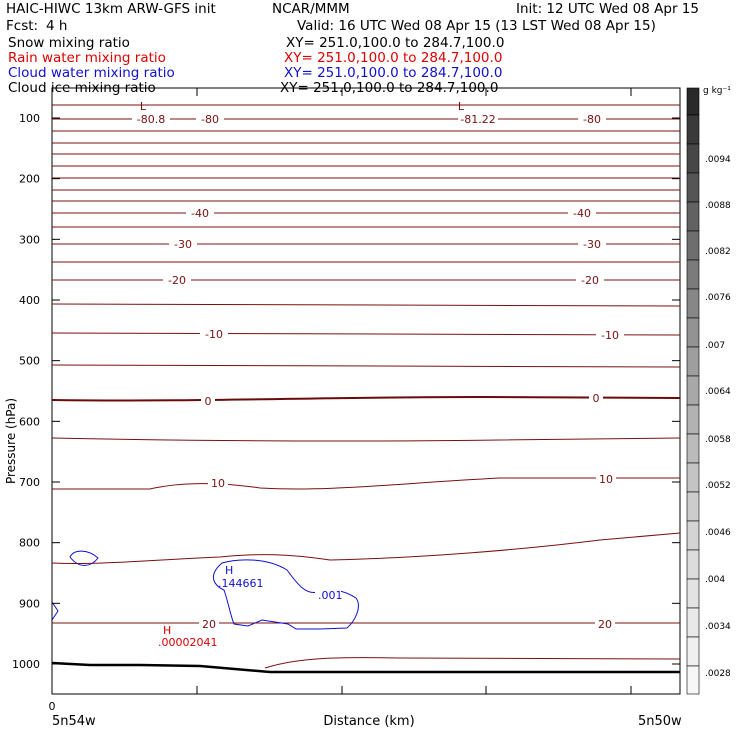  Describe the element at coordinates (29, 239) in the screenshot. I see `y-tick-label: 300` at that location.